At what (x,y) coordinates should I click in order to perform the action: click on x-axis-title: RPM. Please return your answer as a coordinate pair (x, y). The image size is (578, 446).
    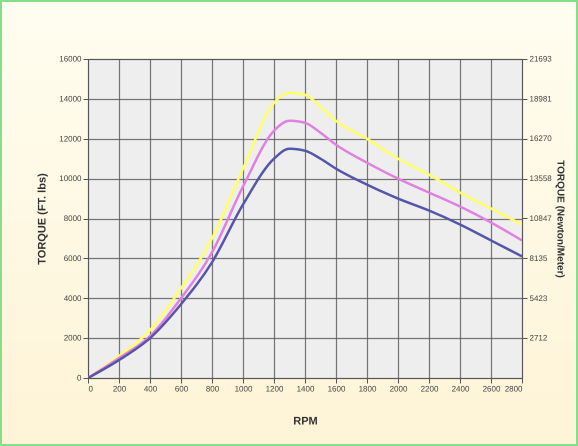
    Looking at the image, I should click on (305, 422).